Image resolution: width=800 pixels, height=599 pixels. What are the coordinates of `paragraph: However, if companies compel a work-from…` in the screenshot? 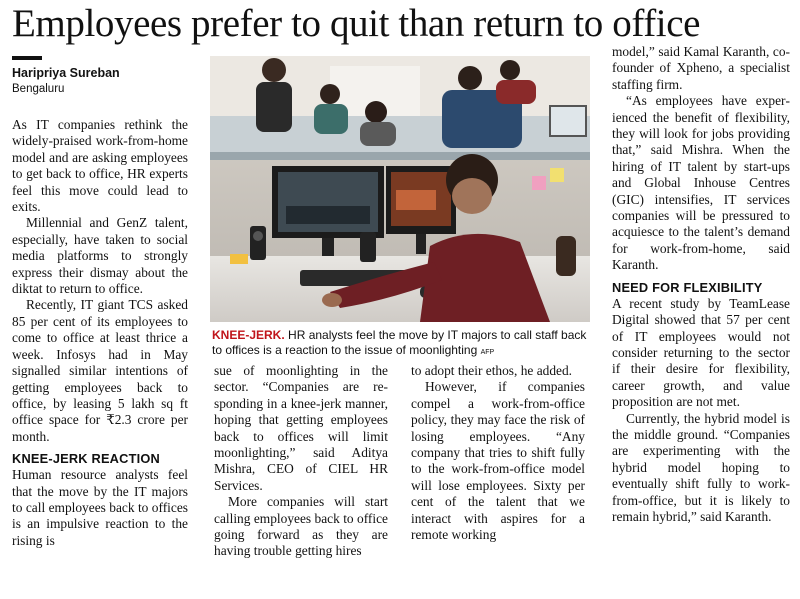 It's located at (498, 461).